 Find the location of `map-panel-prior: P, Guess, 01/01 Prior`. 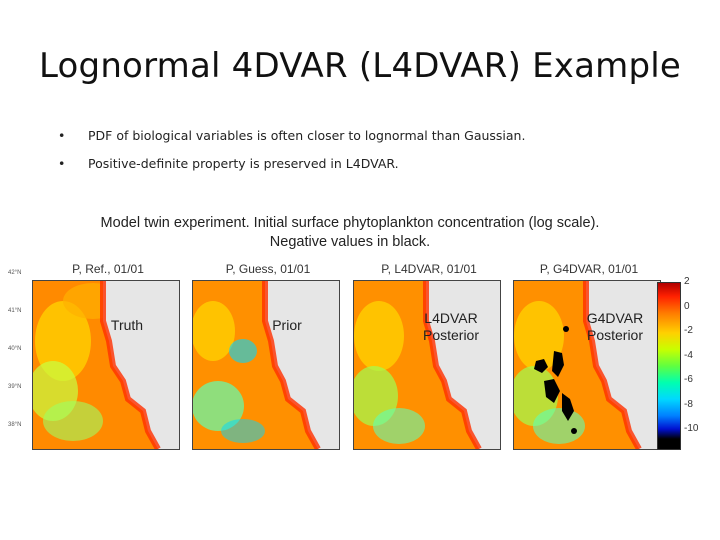

map-panel-prior: P, Guess, 01/01 Prior is located at coordinates (268, 357).